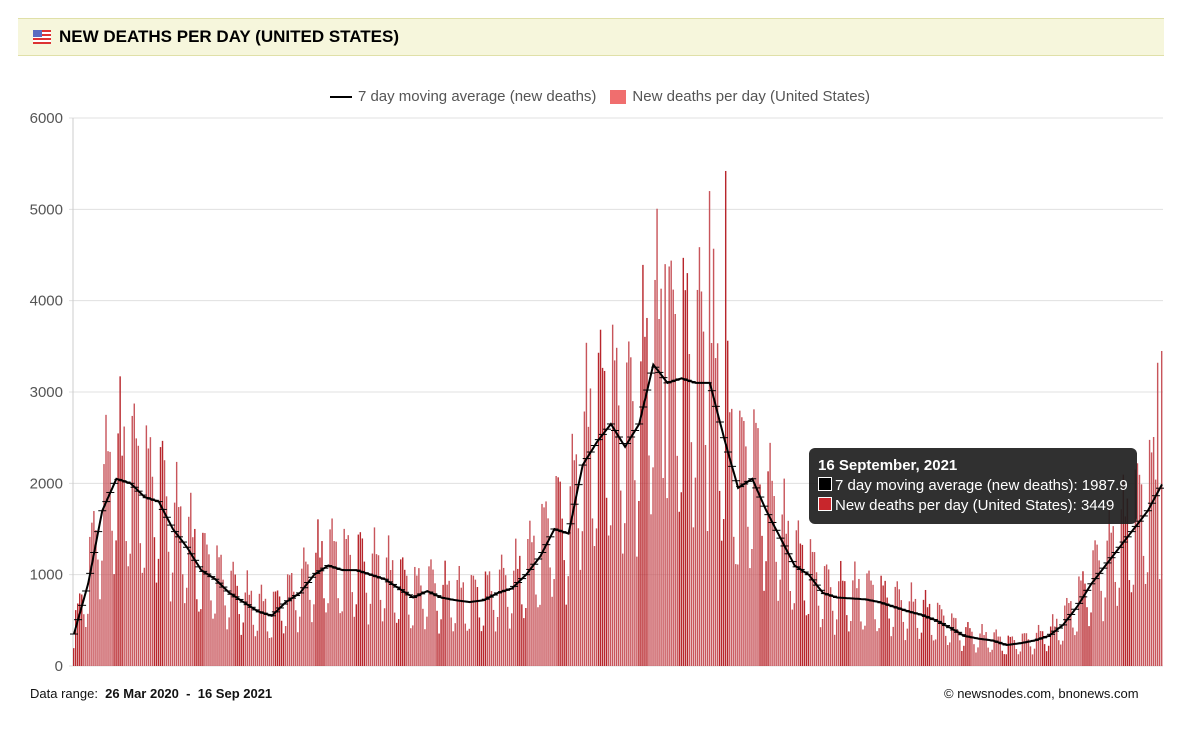  Describe the element at coordinates (188, 693) in the screenshot. I see `range-sep: -` at that location.